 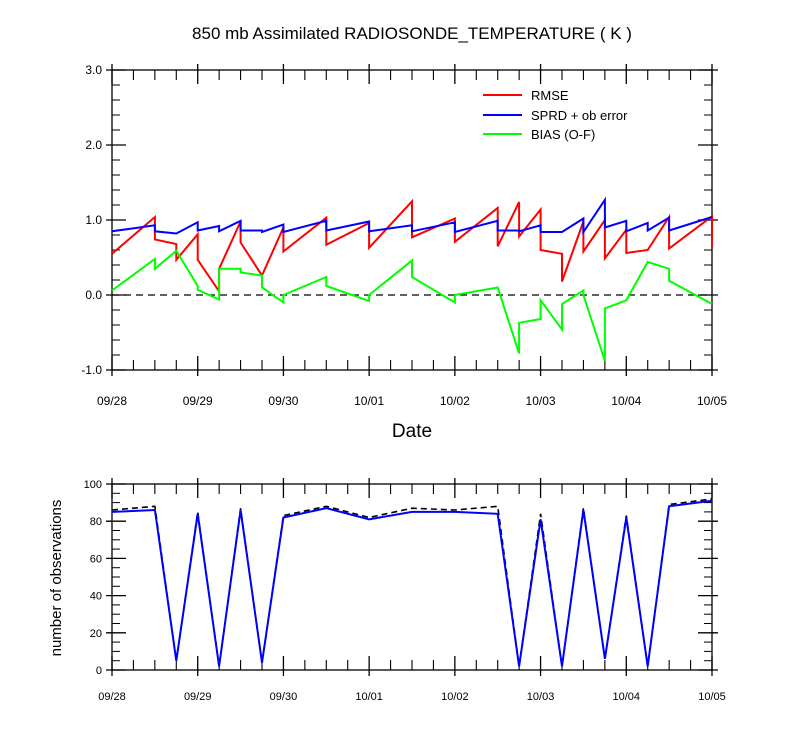 I want to click on y-tick-label: -1.0, so click(x=91, y=370).